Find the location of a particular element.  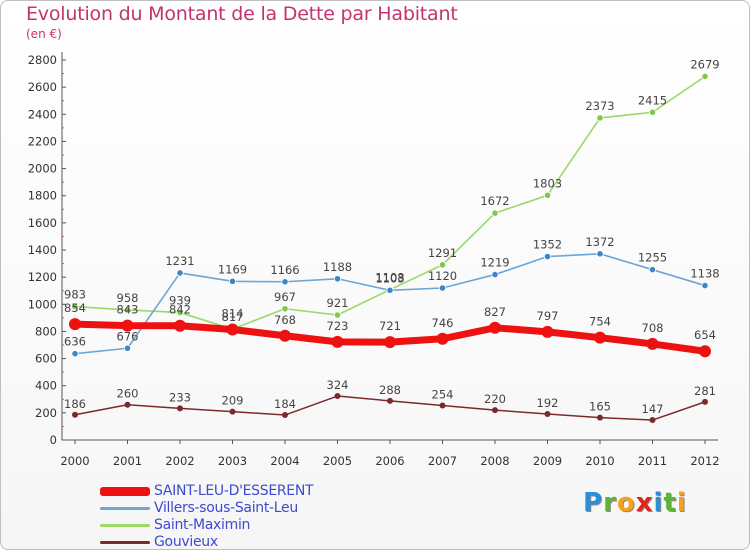

y-tick-label: 2800 is located at coordinates (42, 60).